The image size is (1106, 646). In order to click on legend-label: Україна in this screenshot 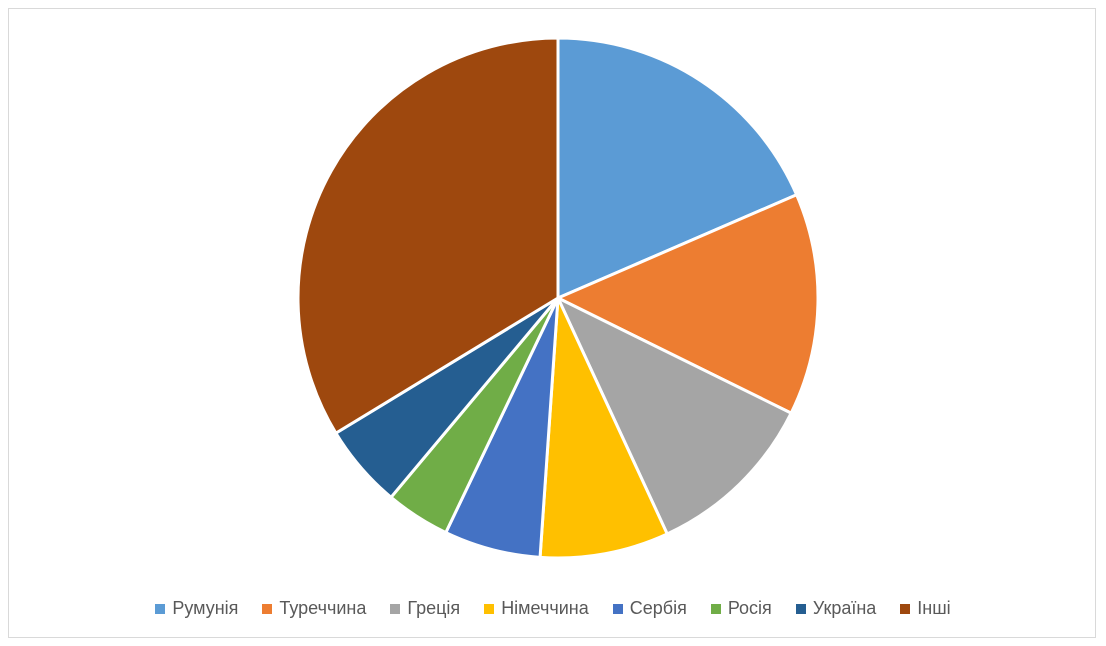, I will do `click(844, 608)`.